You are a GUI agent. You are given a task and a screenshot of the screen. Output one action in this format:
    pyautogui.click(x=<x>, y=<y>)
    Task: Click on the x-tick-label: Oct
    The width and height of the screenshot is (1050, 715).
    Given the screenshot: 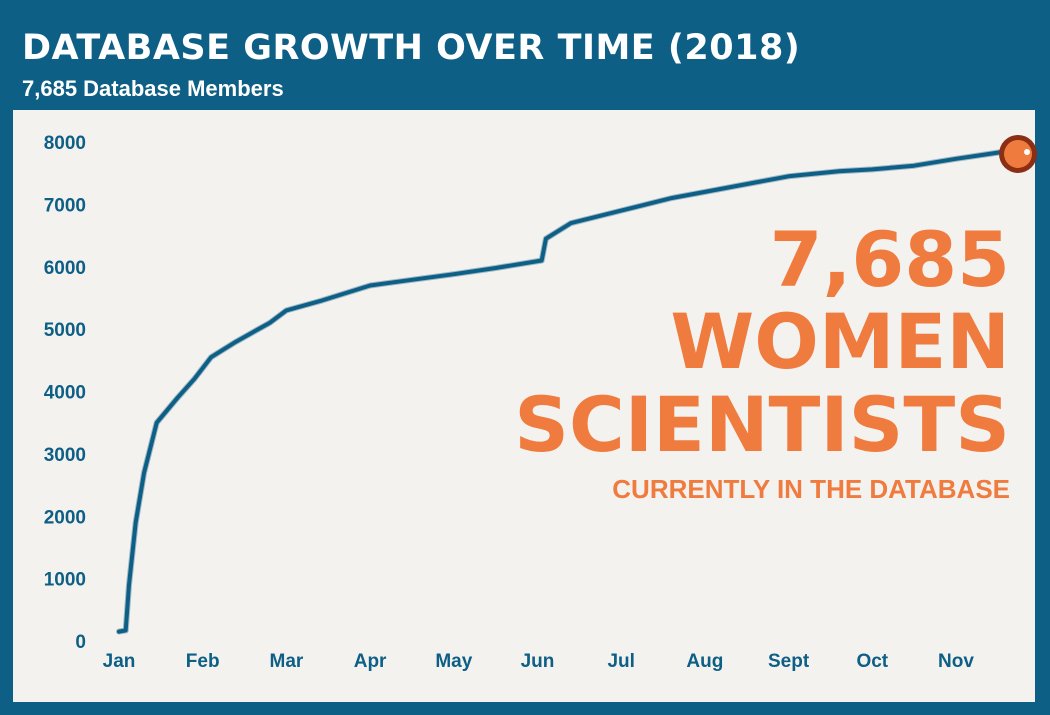 What is the action you would take?
    pyautogui.click(x=872, y=661)
    